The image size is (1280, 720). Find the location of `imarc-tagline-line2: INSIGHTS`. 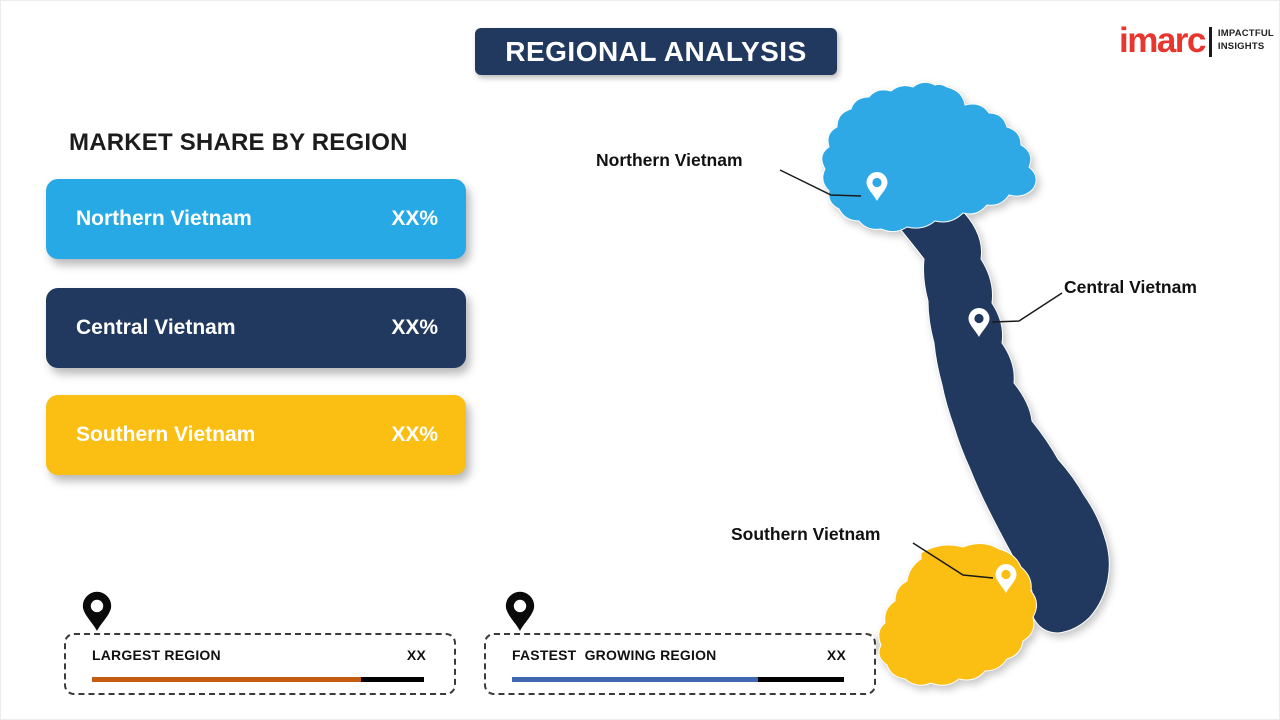

imarc-tagline-line2: INSIGHTS is located at coordinates (1241, 46).